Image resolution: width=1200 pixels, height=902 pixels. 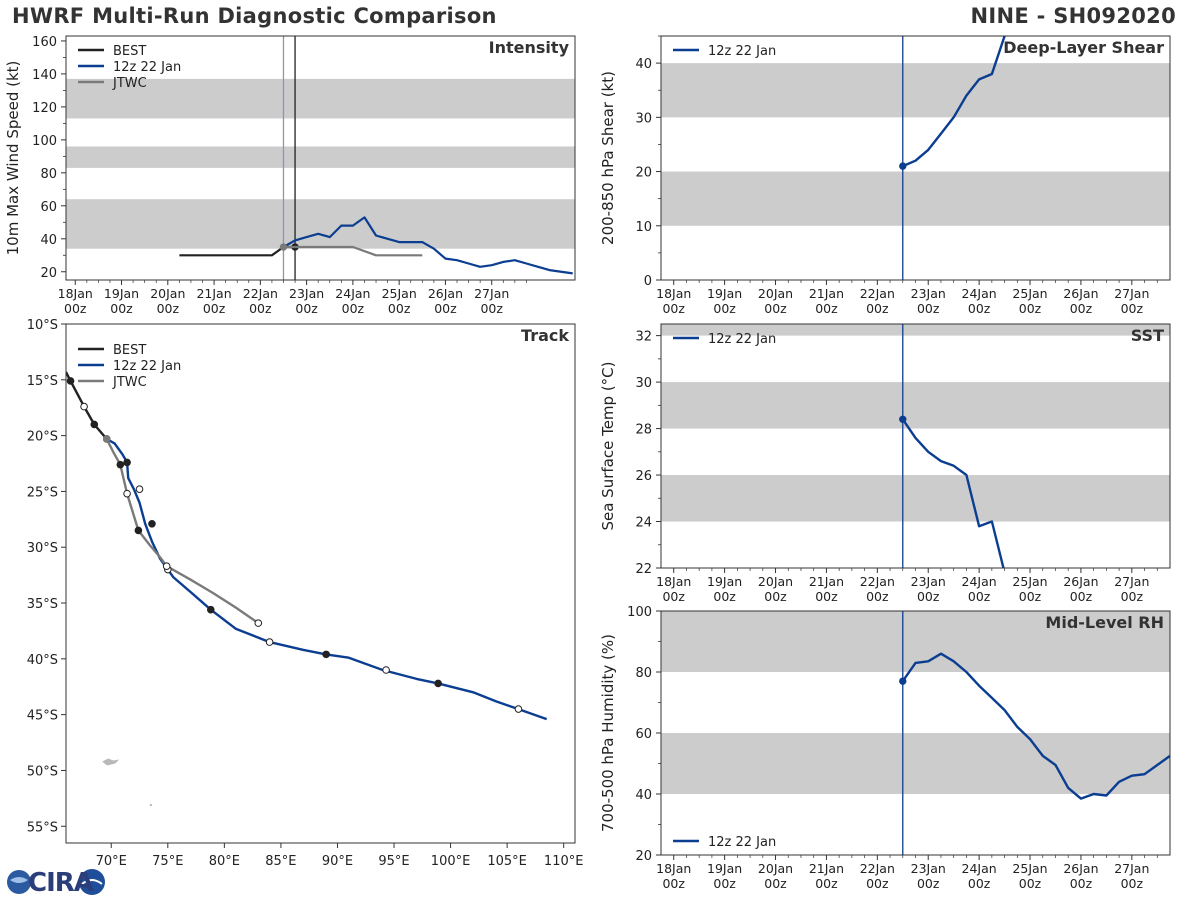 I want to click on track-legend-label-1: 12z 22 Jan, so click(x=147, y=366).